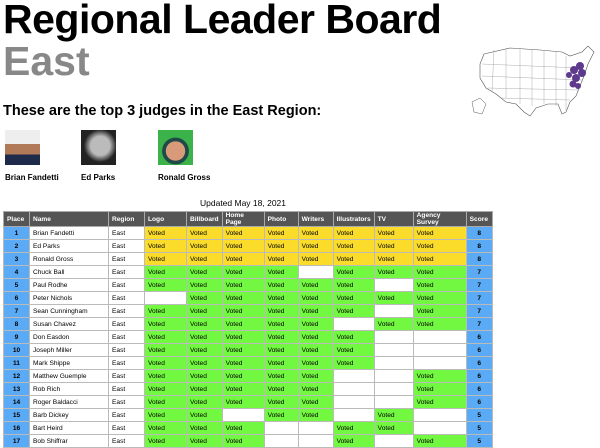  Describe the element at coordinates (69, 363) in the screenshot. I see `name-cell: Mark Shippe` at that location.